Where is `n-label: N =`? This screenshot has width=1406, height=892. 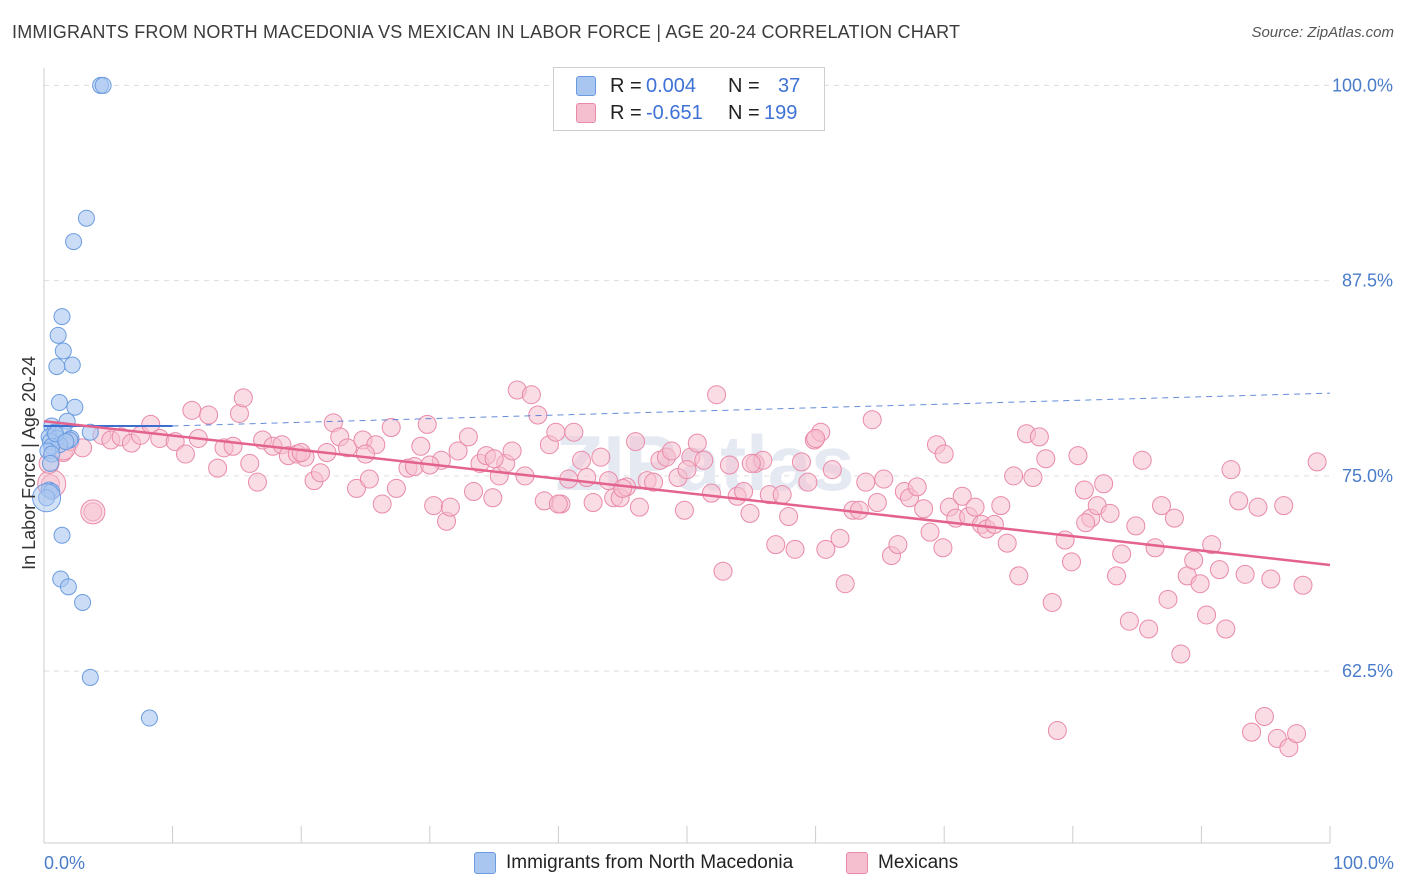
n-label: N = is located at coordinates (744, 85).